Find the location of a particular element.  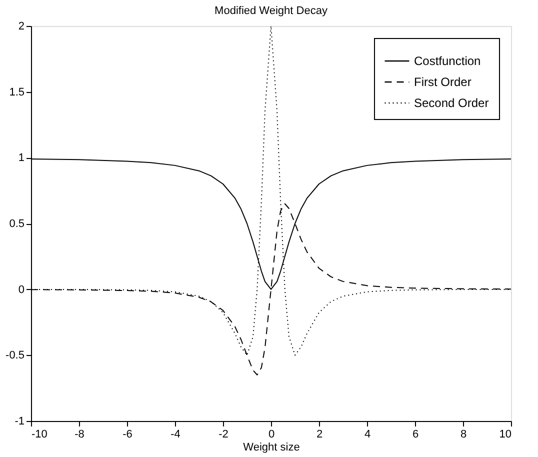

x-tick-label: 2 is located at coordinates (319, 434).